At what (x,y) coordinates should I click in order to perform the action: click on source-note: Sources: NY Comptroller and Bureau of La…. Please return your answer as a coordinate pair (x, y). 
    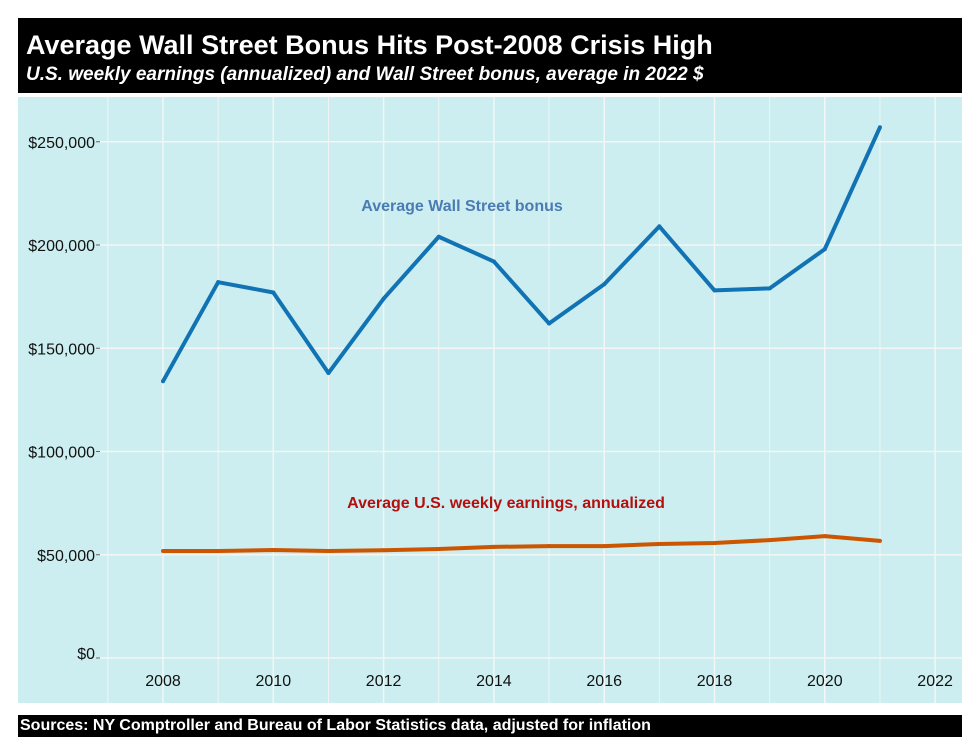
    Looking at the image, I should click on (490, 726).